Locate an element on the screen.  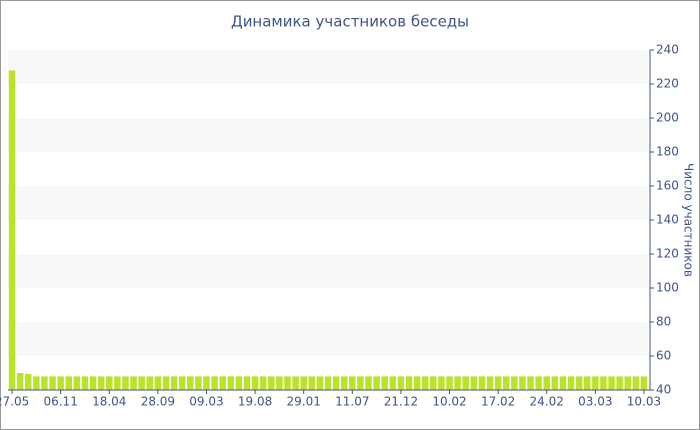
y-tick-label: 240 is located at coordinates (667, 50).